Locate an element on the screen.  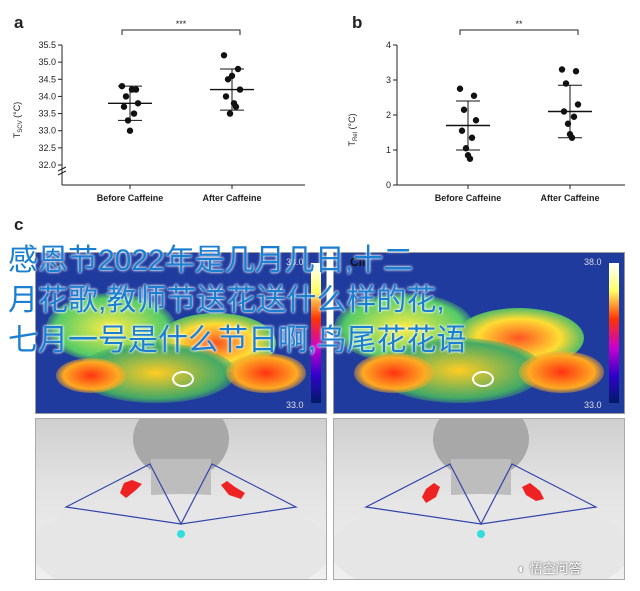
panel-c-letter: c is located at coordinates (19, 224).